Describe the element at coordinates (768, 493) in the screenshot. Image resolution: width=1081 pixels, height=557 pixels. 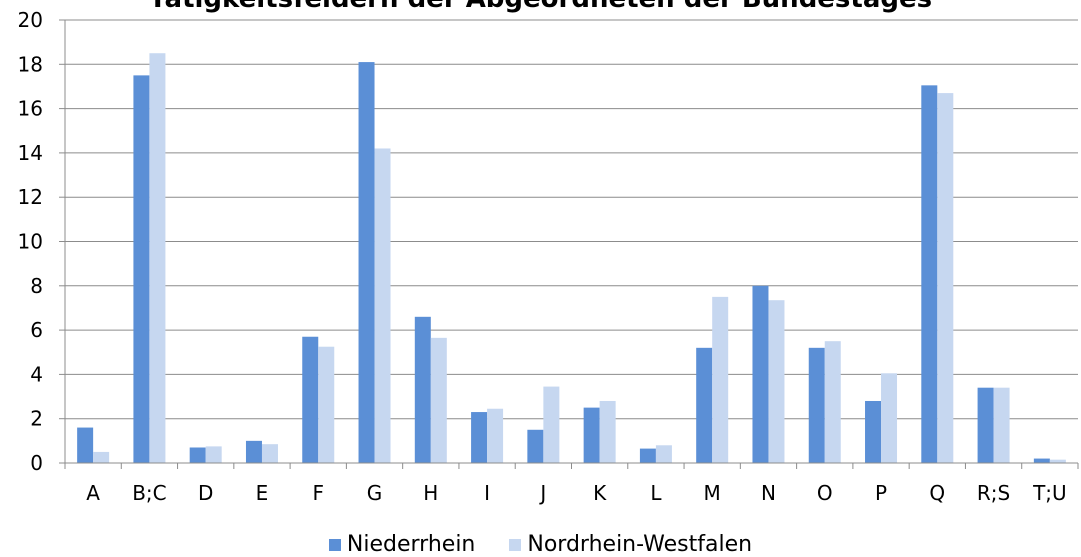
I see `x-tick-label: N` at that location.